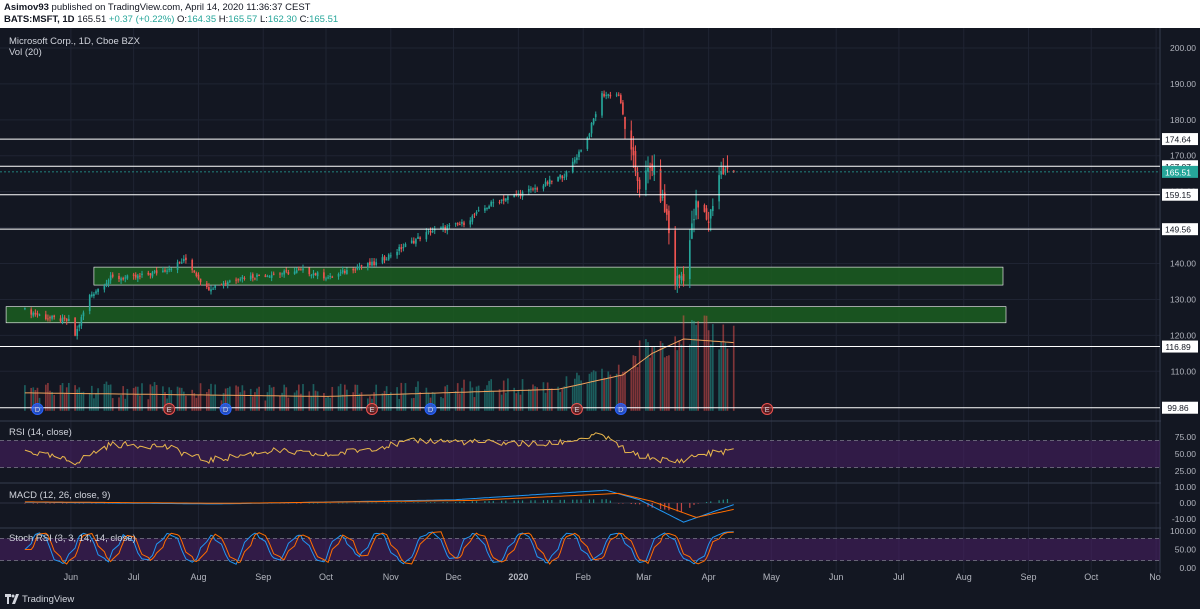  Describe the element at coordinates (40, 432) in the screenshot. I see `rsi-legend: RSI (14, close)` at that location.